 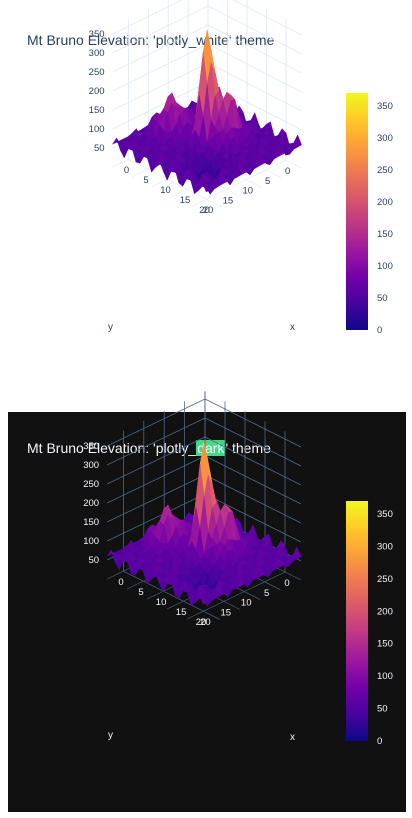 I want to click on chart-title: Mt Bruno Elevation: 'plotly_white' theme, so click(x=150, y=40).